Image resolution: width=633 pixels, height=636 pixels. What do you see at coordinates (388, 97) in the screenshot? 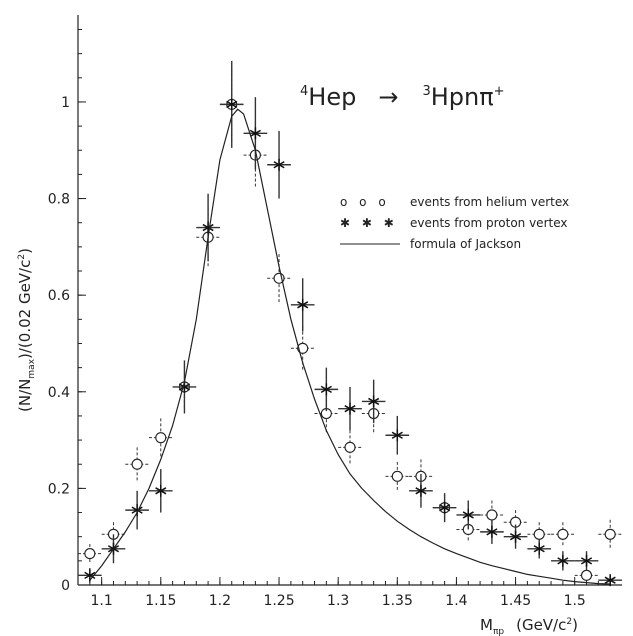
I see `title-arrow: →` at bounding box center [388, 97].